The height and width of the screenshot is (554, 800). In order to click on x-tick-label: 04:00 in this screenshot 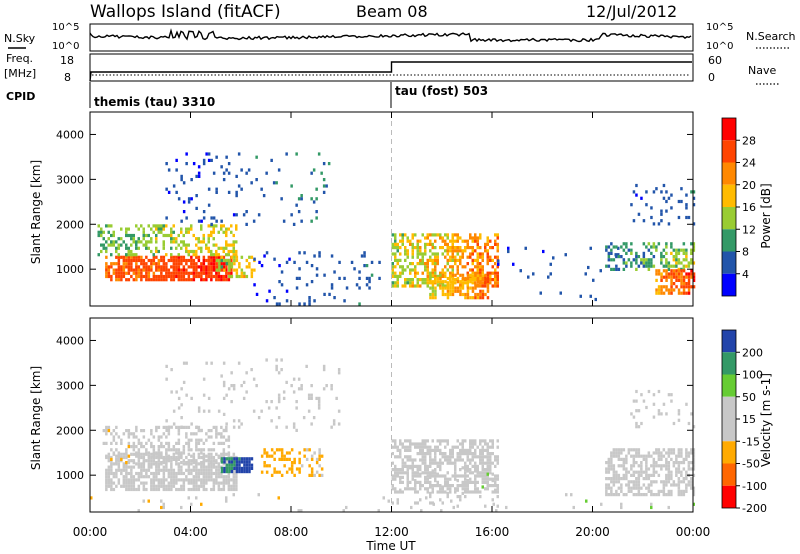, I will do `click(190, 532)`.